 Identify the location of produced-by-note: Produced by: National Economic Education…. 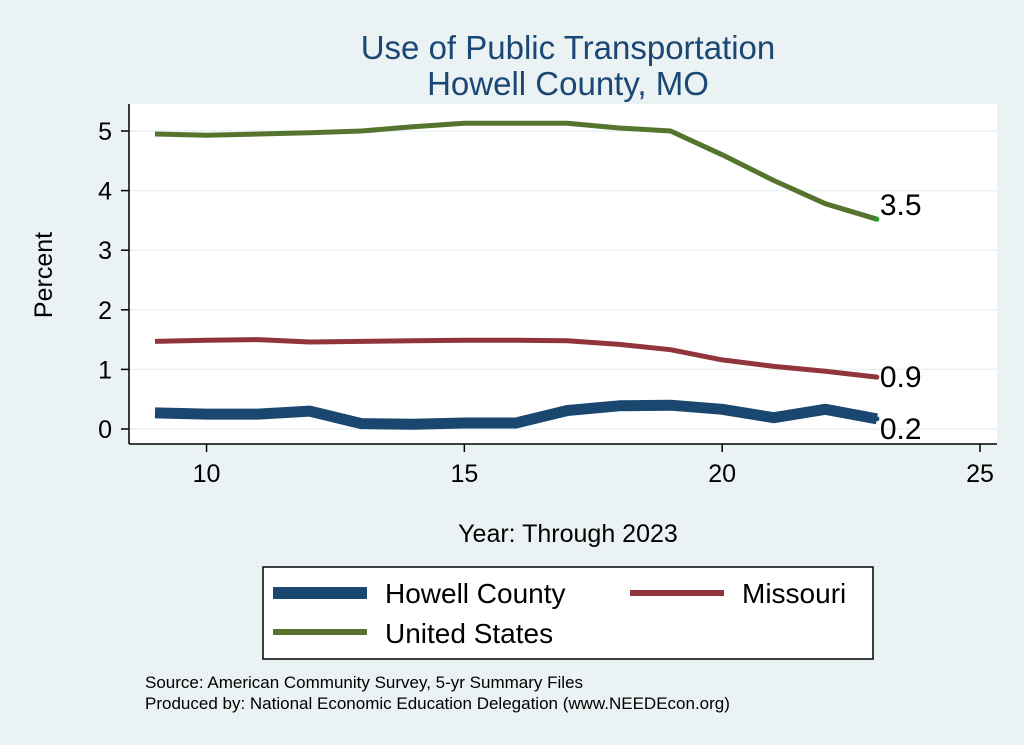
(437, 703).